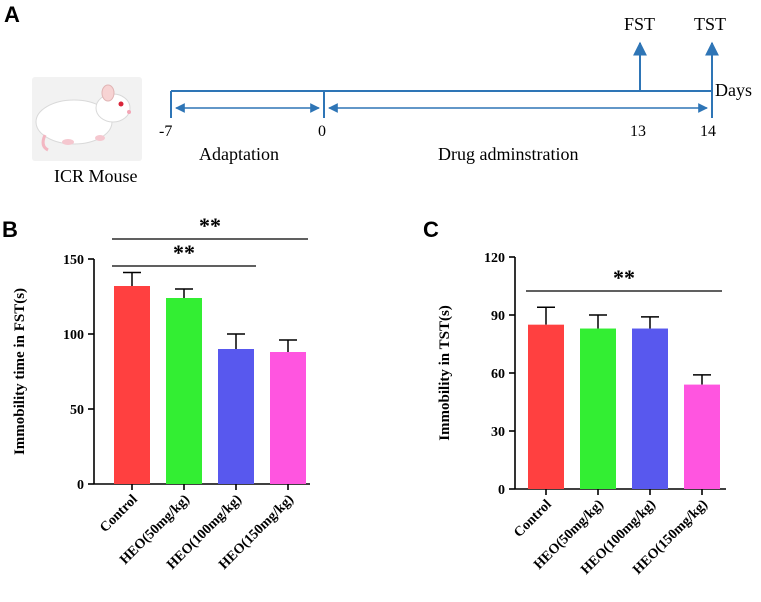 The image size is (761, 602). I want to click on phase-drug: Drug adminstration, so click(508, 154).